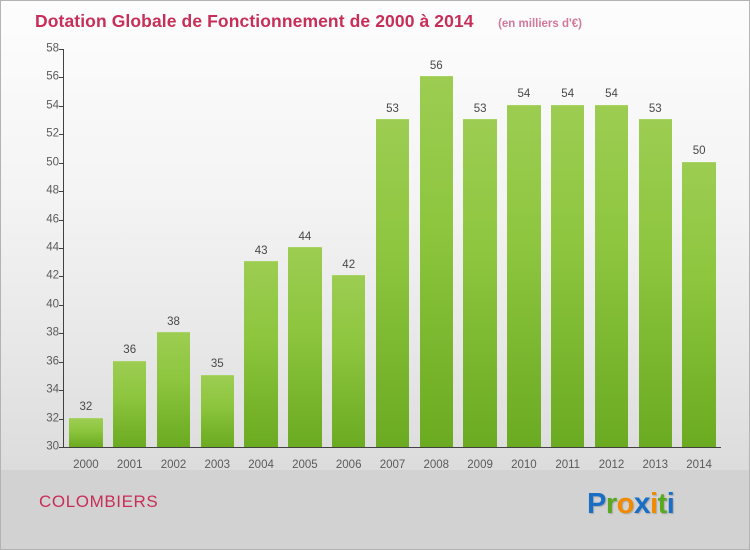  Describe the element at coordinates (305, 236) in the screenshot. I see `bar-value-label: 44` at that location.